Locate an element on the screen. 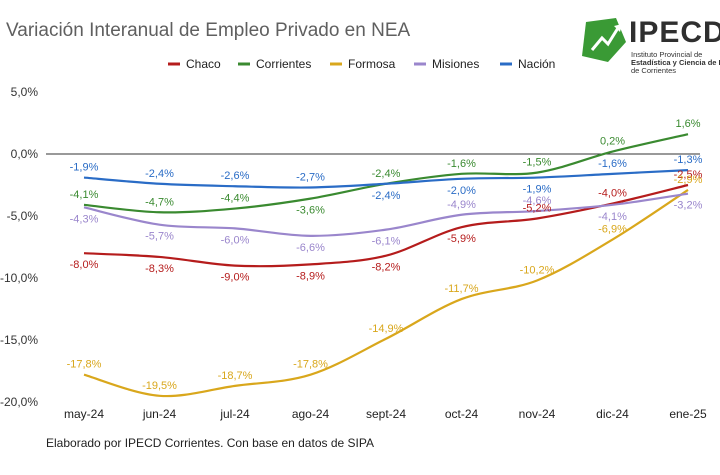 This screenshot has height=475, width=720. data-label: -5,7% is located at coordinates (159, 237).